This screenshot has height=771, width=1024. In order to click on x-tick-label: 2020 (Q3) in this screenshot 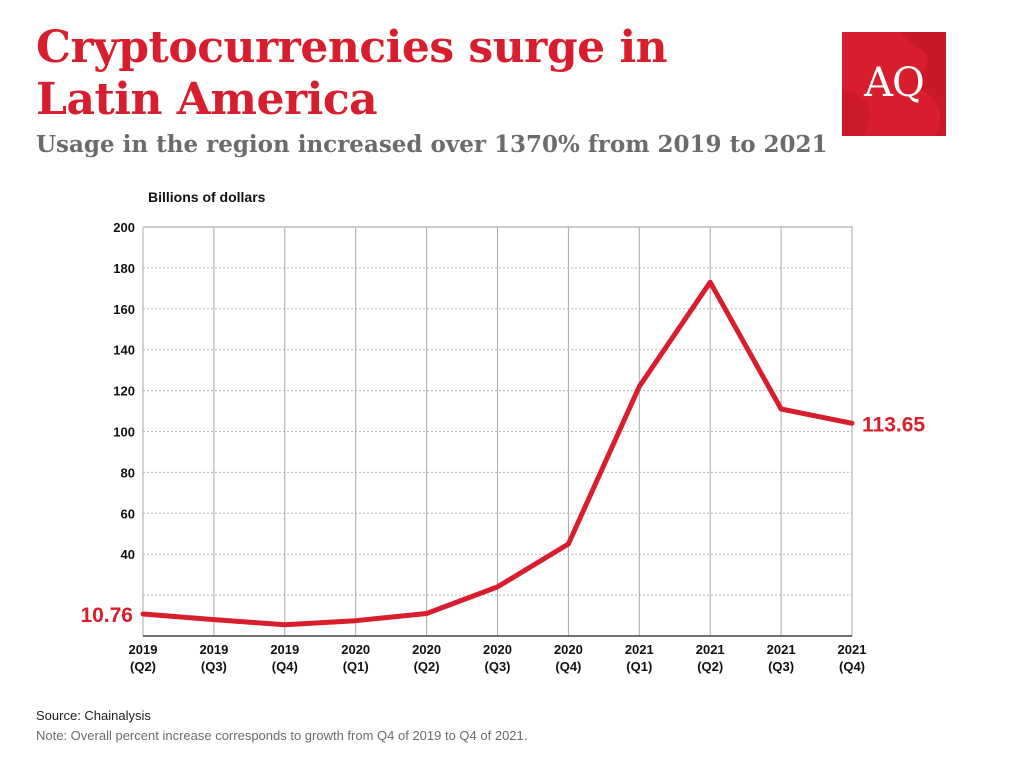, I will do `click(497, 658)`.